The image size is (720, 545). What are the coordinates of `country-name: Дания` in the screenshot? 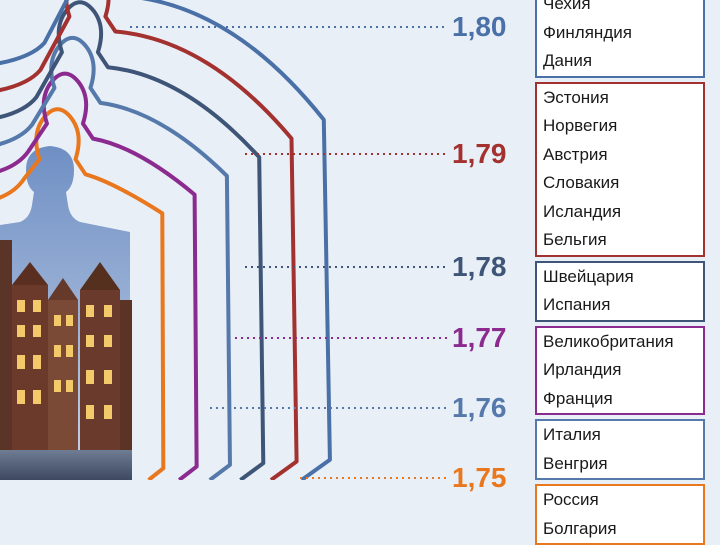 It's located at (568, 60).